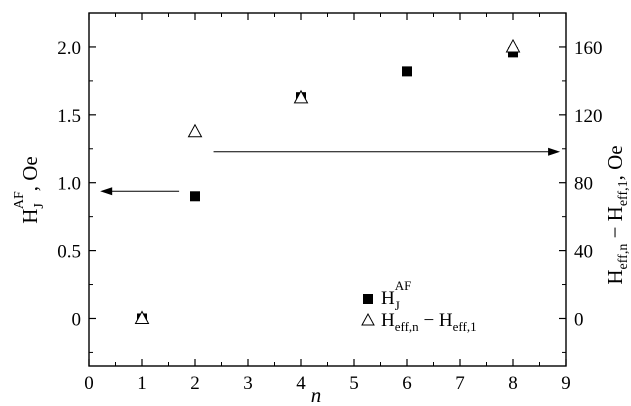  I want to click on y-left-tick-label: 0, so click(77, 319).